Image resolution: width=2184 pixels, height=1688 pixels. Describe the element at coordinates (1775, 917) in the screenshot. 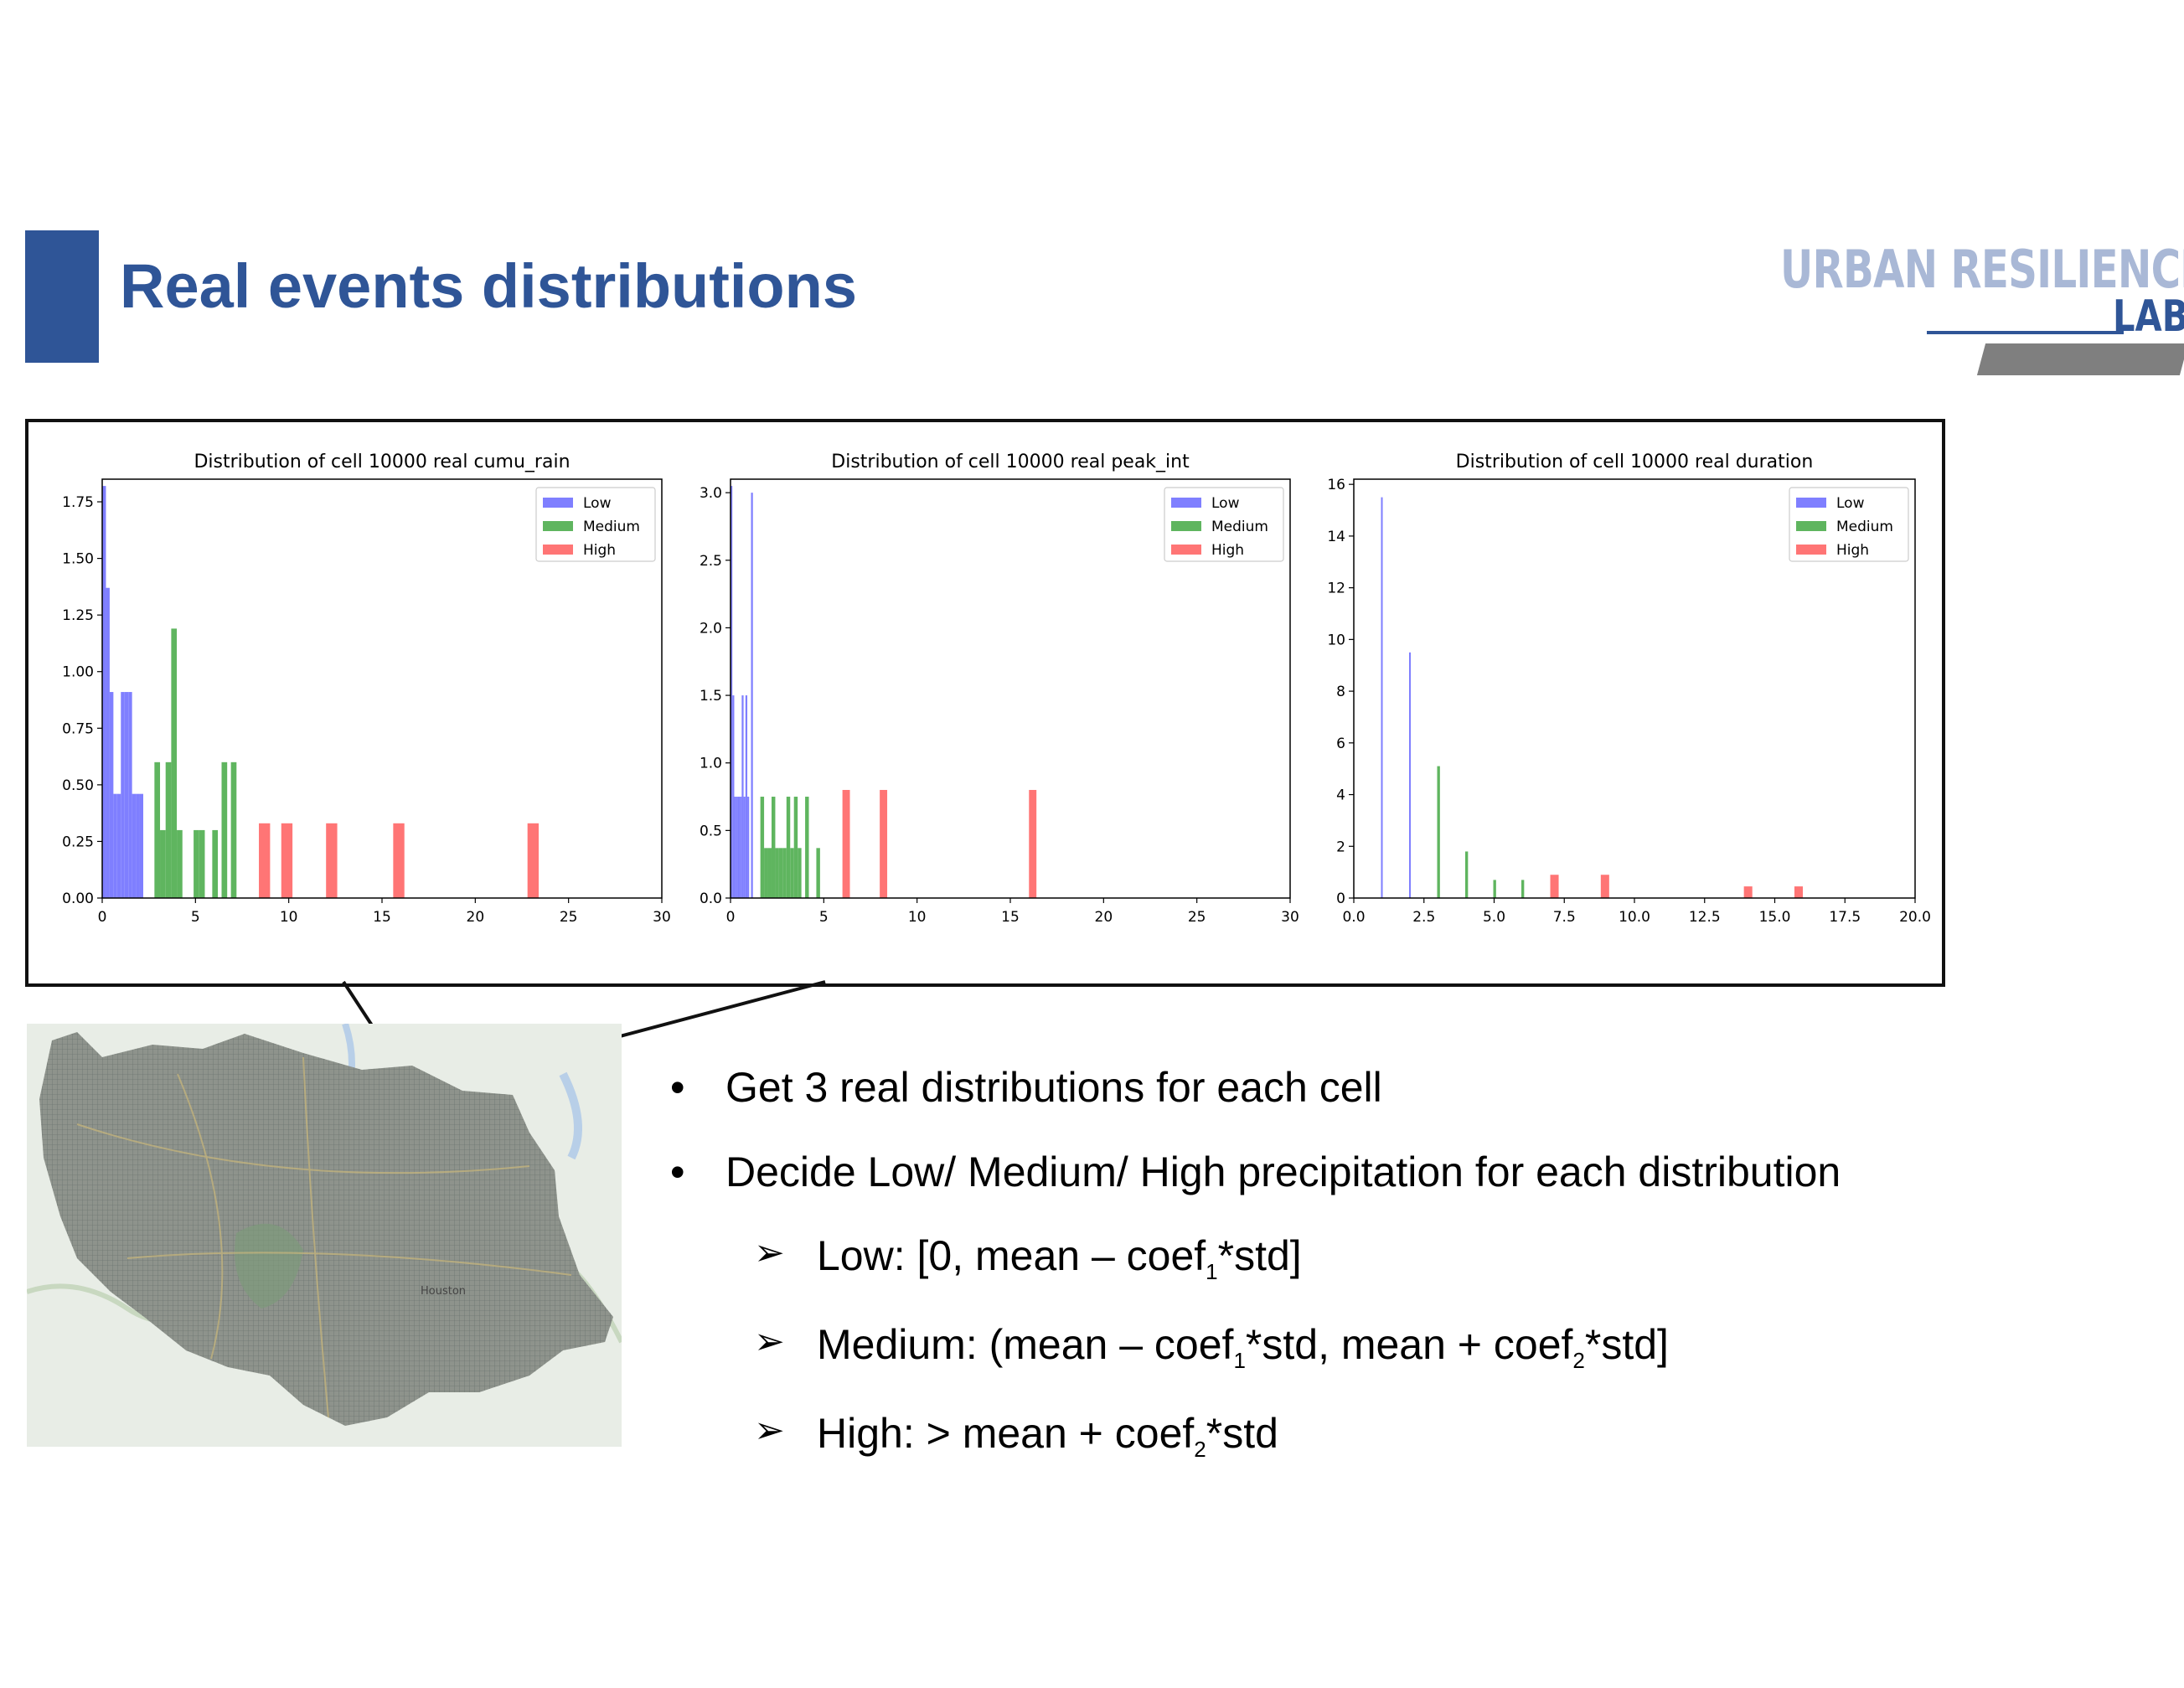

I see `x-tick-label: 15.0` at that location.